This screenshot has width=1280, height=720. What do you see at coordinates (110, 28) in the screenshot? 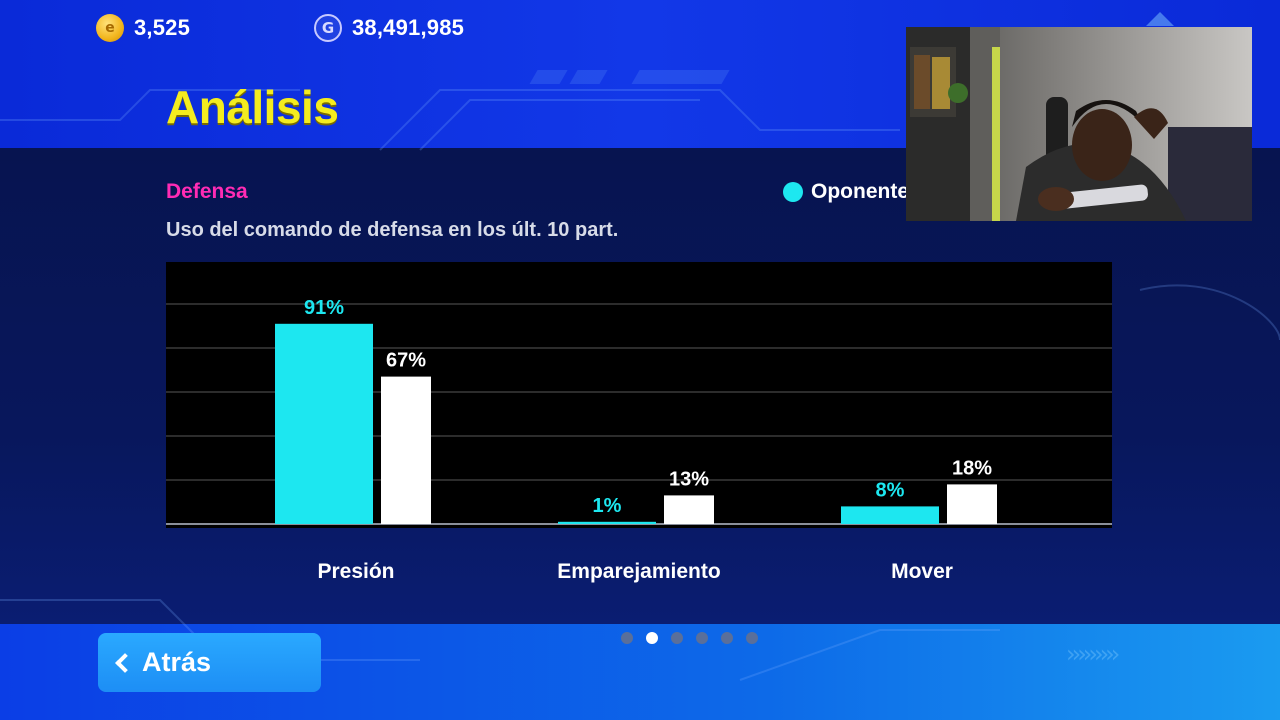
I see `coin-icon: e` at bounding box center [110, 28].